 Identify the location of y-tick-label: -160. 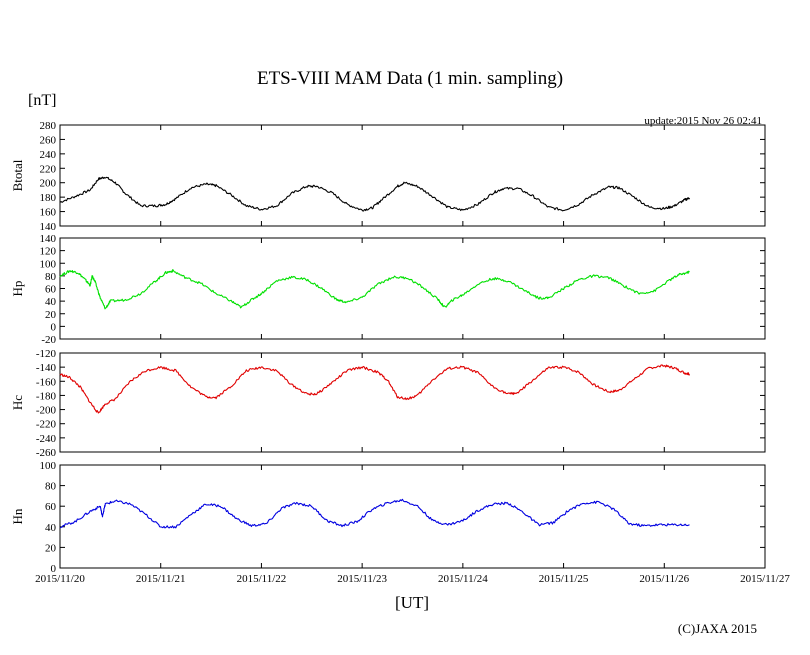
(46, 382).